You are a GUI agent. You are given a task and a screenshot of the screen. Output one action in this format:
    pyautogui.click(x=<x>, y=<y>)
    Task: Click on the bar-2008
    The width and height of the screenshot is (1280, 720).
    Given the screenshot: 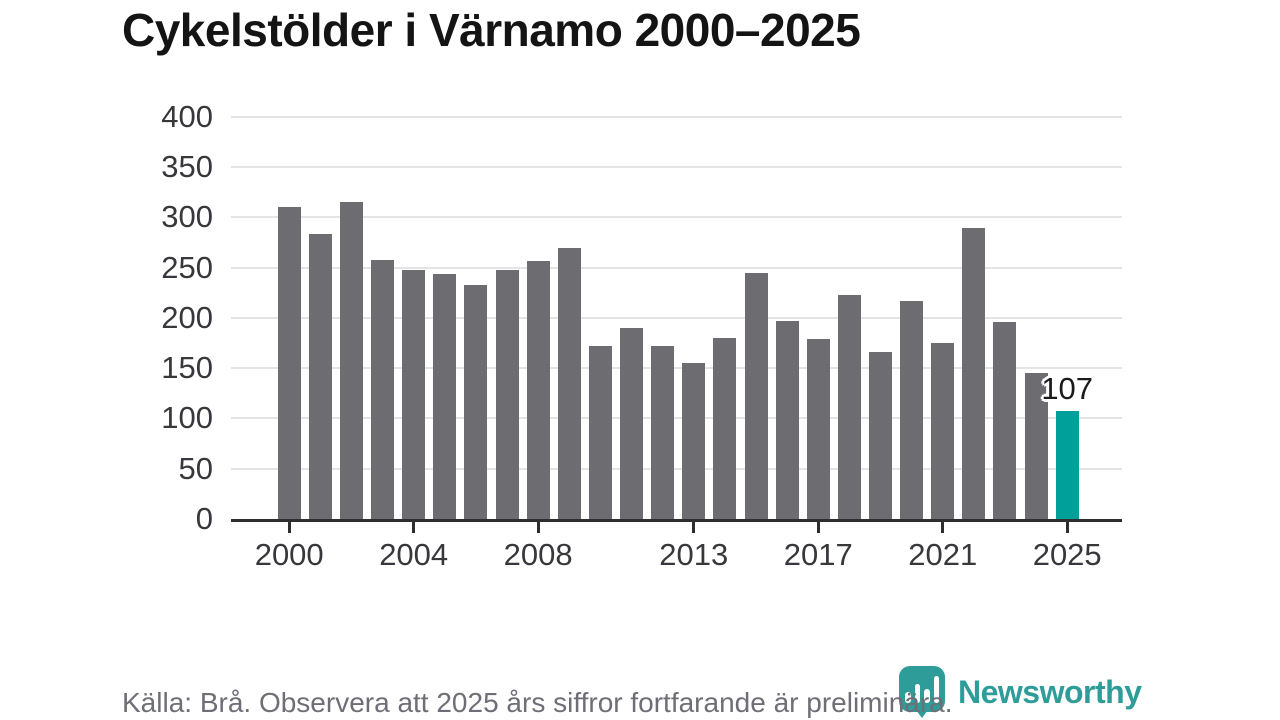 What is the action you would take?
    pyautogui.click(x=538, y=389)
    